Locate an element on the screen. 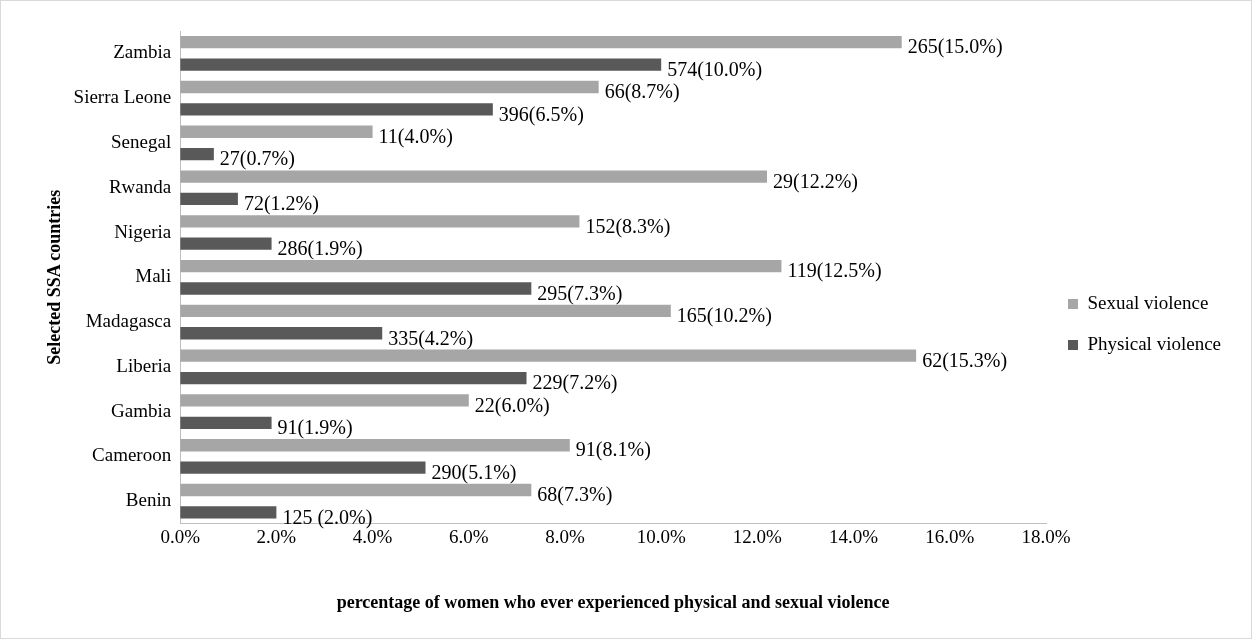  data-label: 295(7.3%) is located at coordinates (580, 293).